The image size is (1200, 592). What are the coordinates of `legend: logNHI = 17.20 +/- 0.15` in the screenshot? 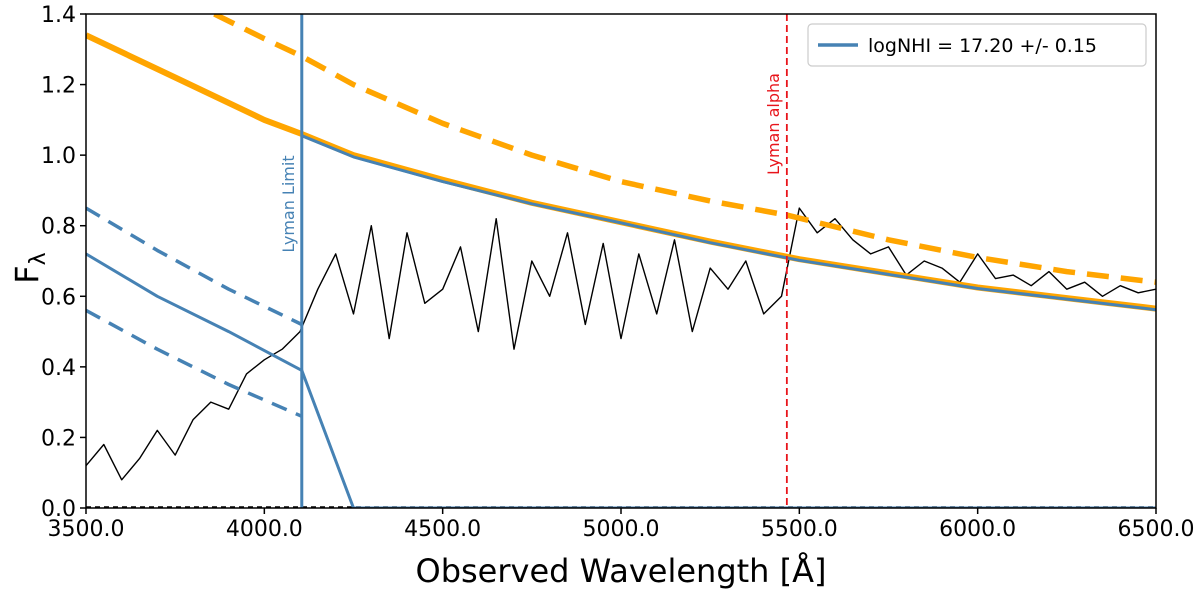 It's located at (977, 45).